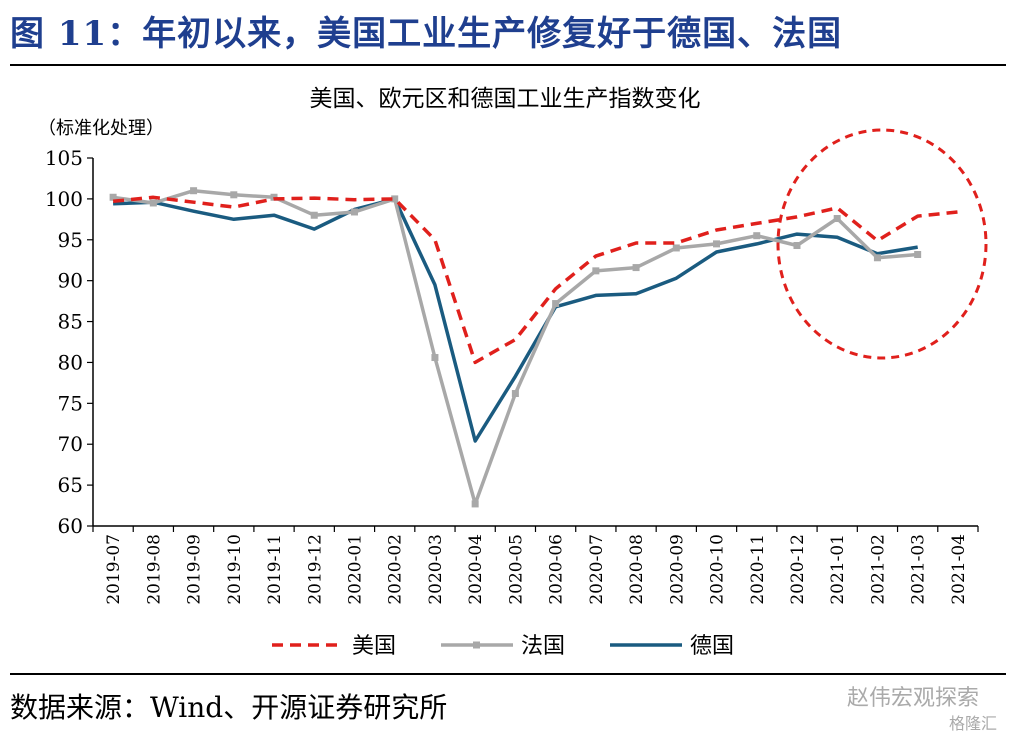 The width and height of the screenshot is (1009, 738). Describe the element at coordinates (712, 646) in the screenshot. I see `legend-label-2: 德国` at that location.